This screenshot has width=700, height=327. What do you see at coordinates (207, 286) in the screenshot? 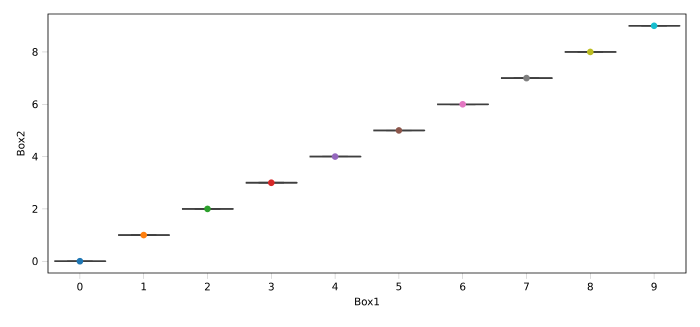
I see `x-tick-label: 2` at bounding box center [207, 286].